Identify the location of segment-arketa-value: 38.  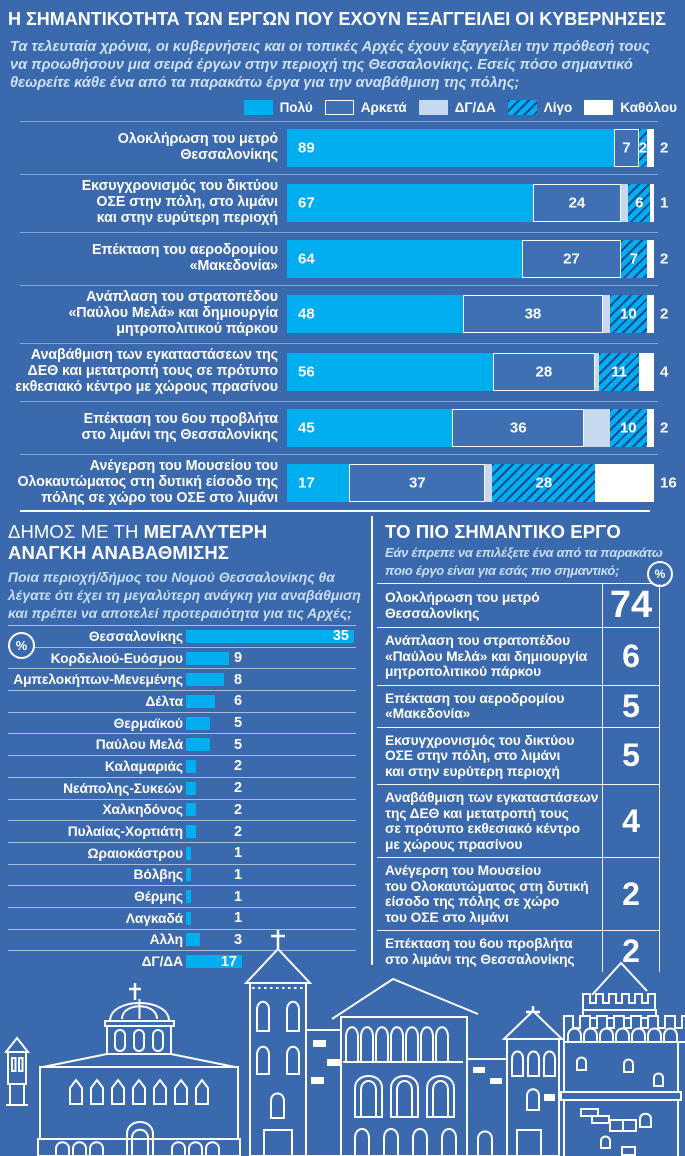
(533, 314).